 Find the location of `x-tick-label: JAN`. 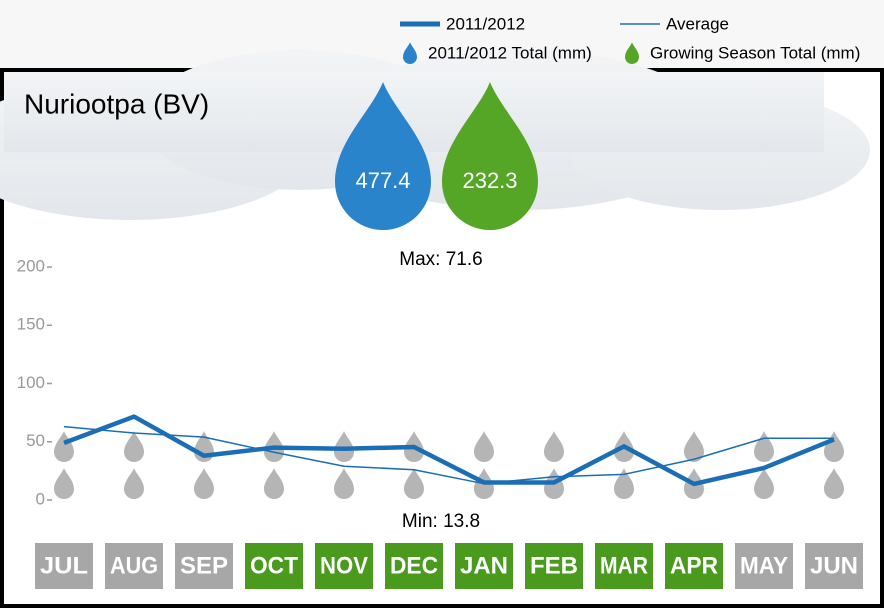

x-tick-label: JAN is located at coordinates (484, 565).